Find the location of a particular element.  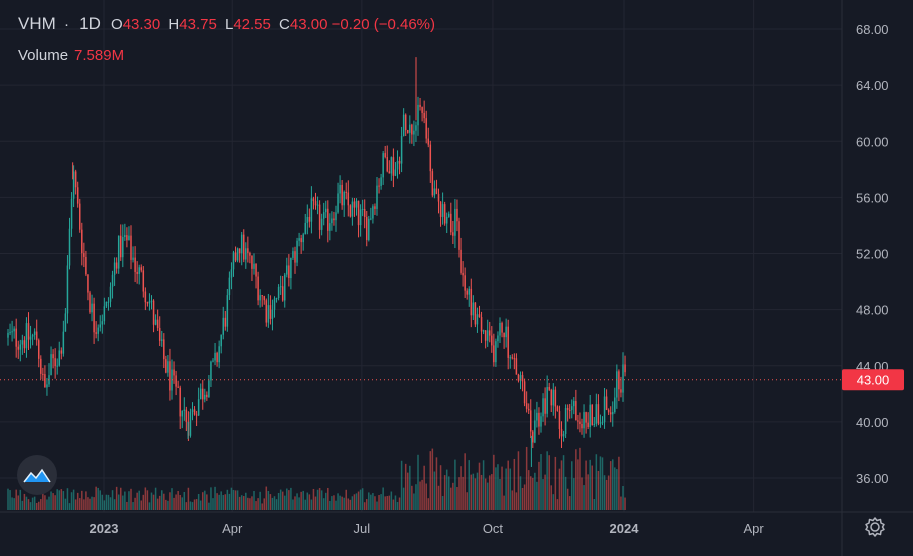

time-tick-label: 2024 is located at coordinates (625, 528).